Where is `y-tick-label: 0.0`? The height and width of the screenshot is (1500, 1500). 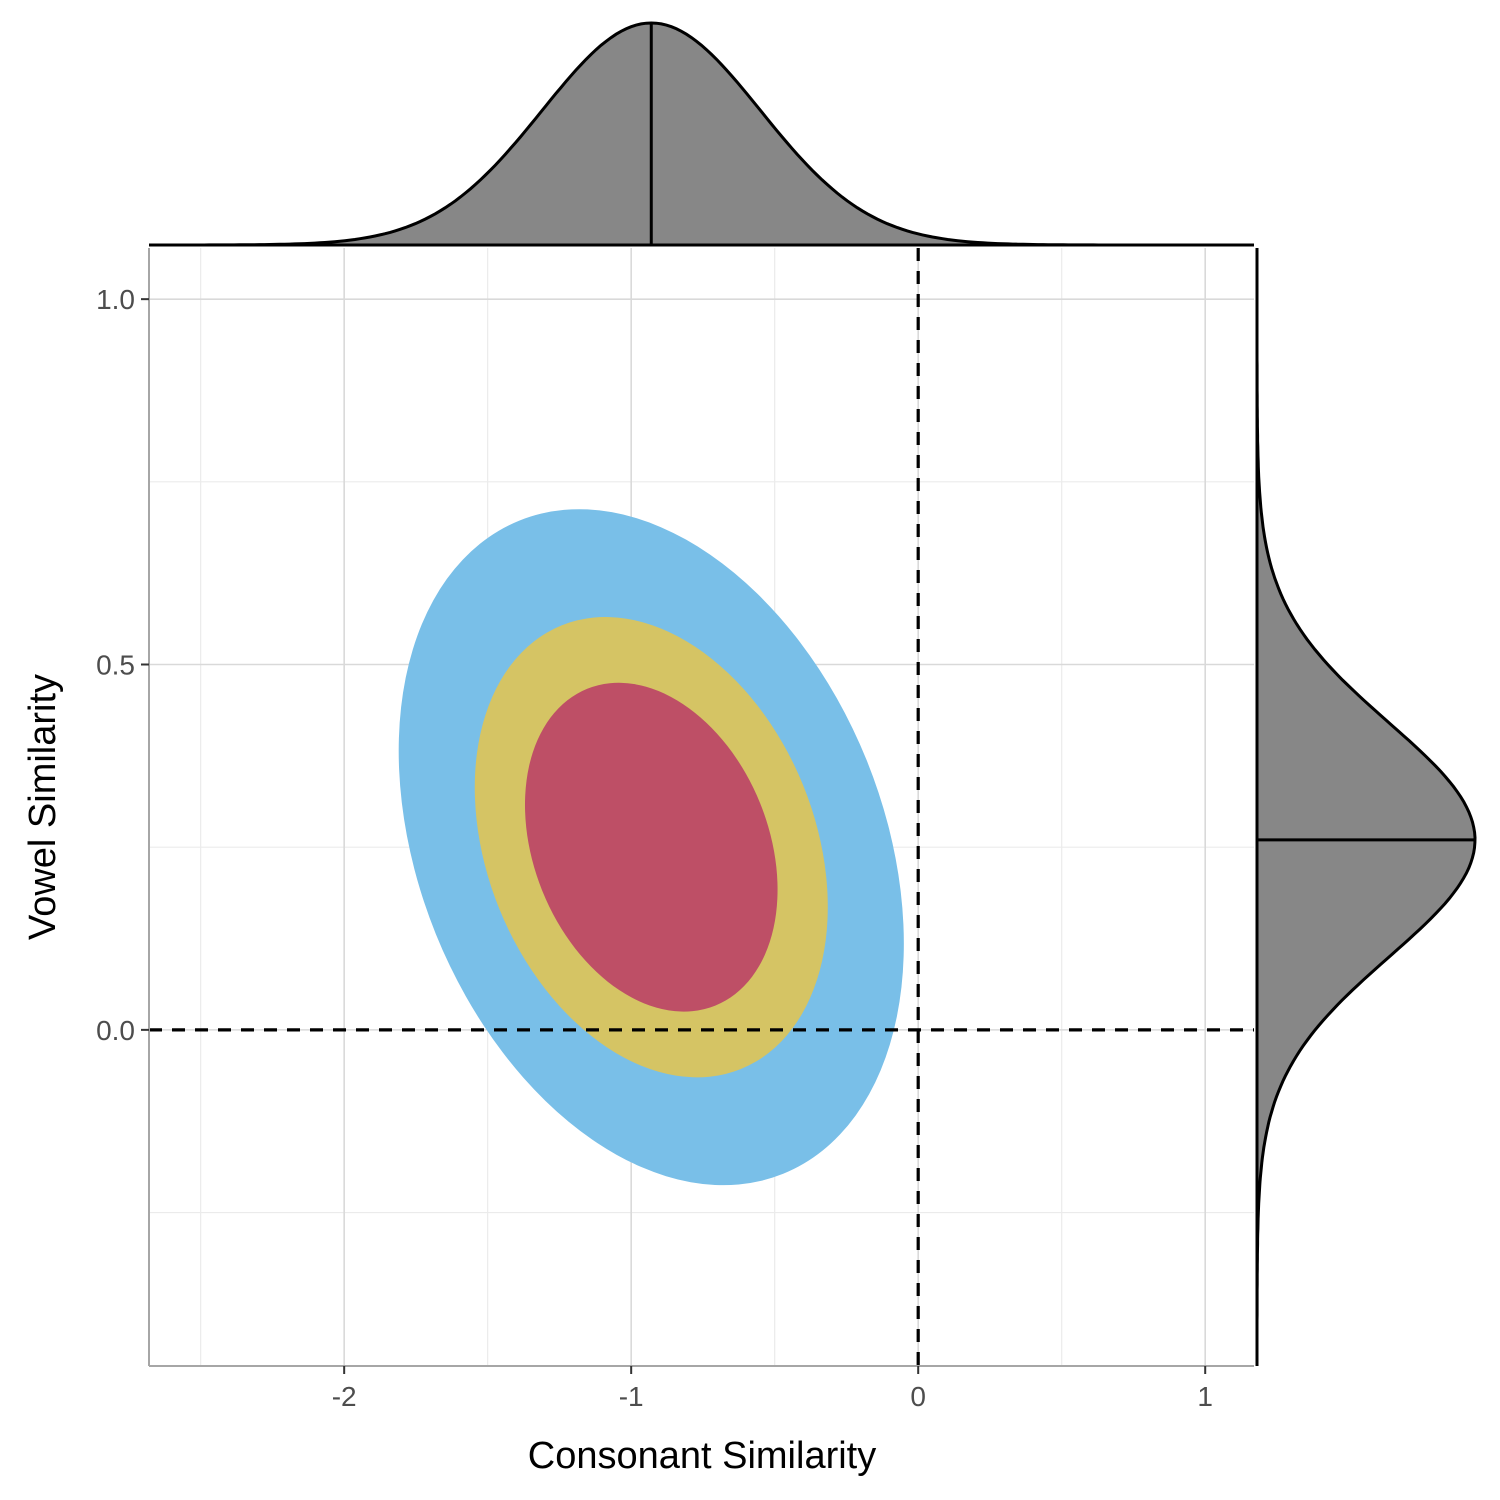
y-tick-label: 0.0 is located at coordinates (115, 1030).